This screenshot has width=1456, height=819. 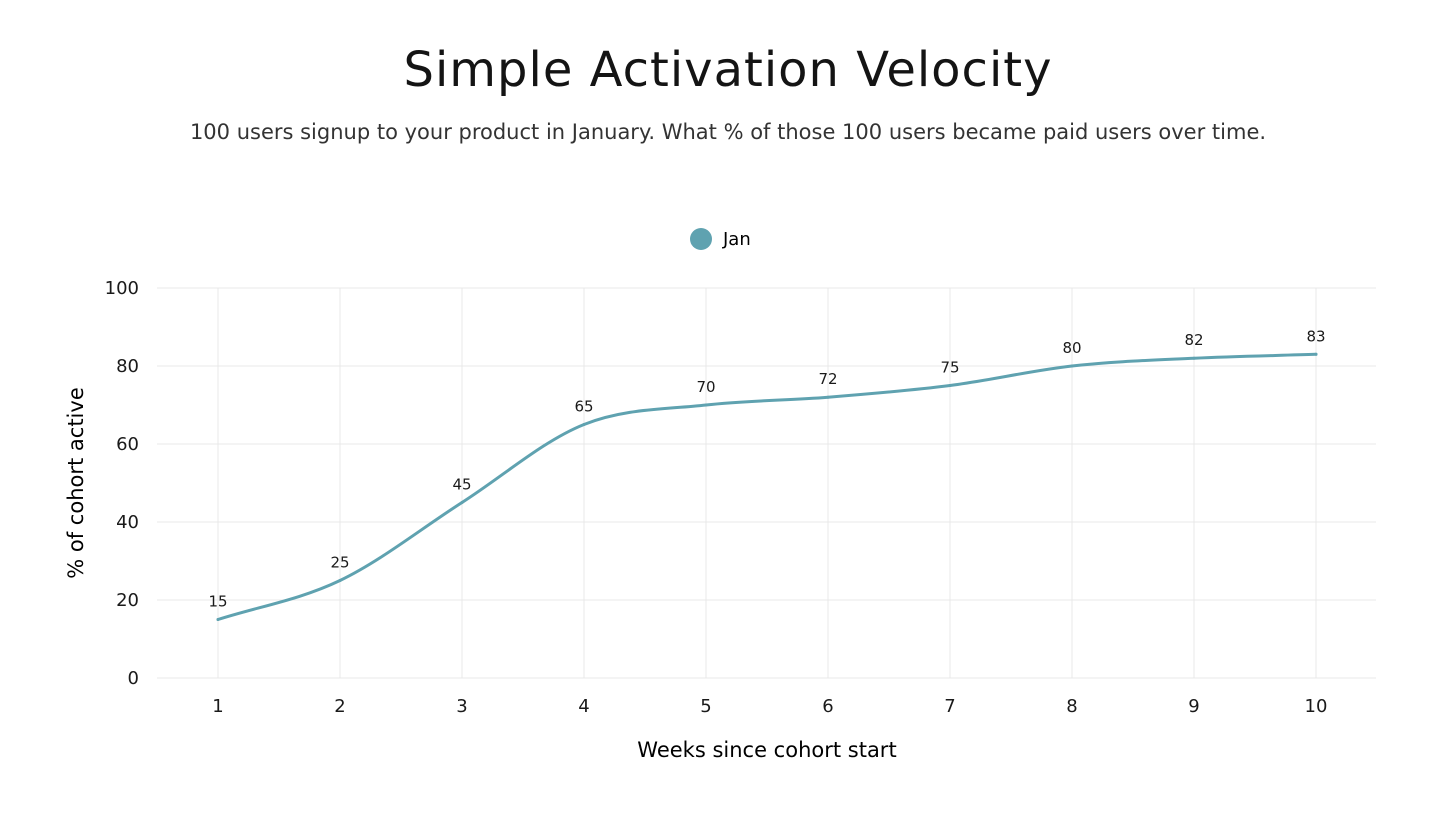 What do you see at coordinates (705, 387) in the screenshot?
I see `data-label: 70` at bounding box center [705, 387].